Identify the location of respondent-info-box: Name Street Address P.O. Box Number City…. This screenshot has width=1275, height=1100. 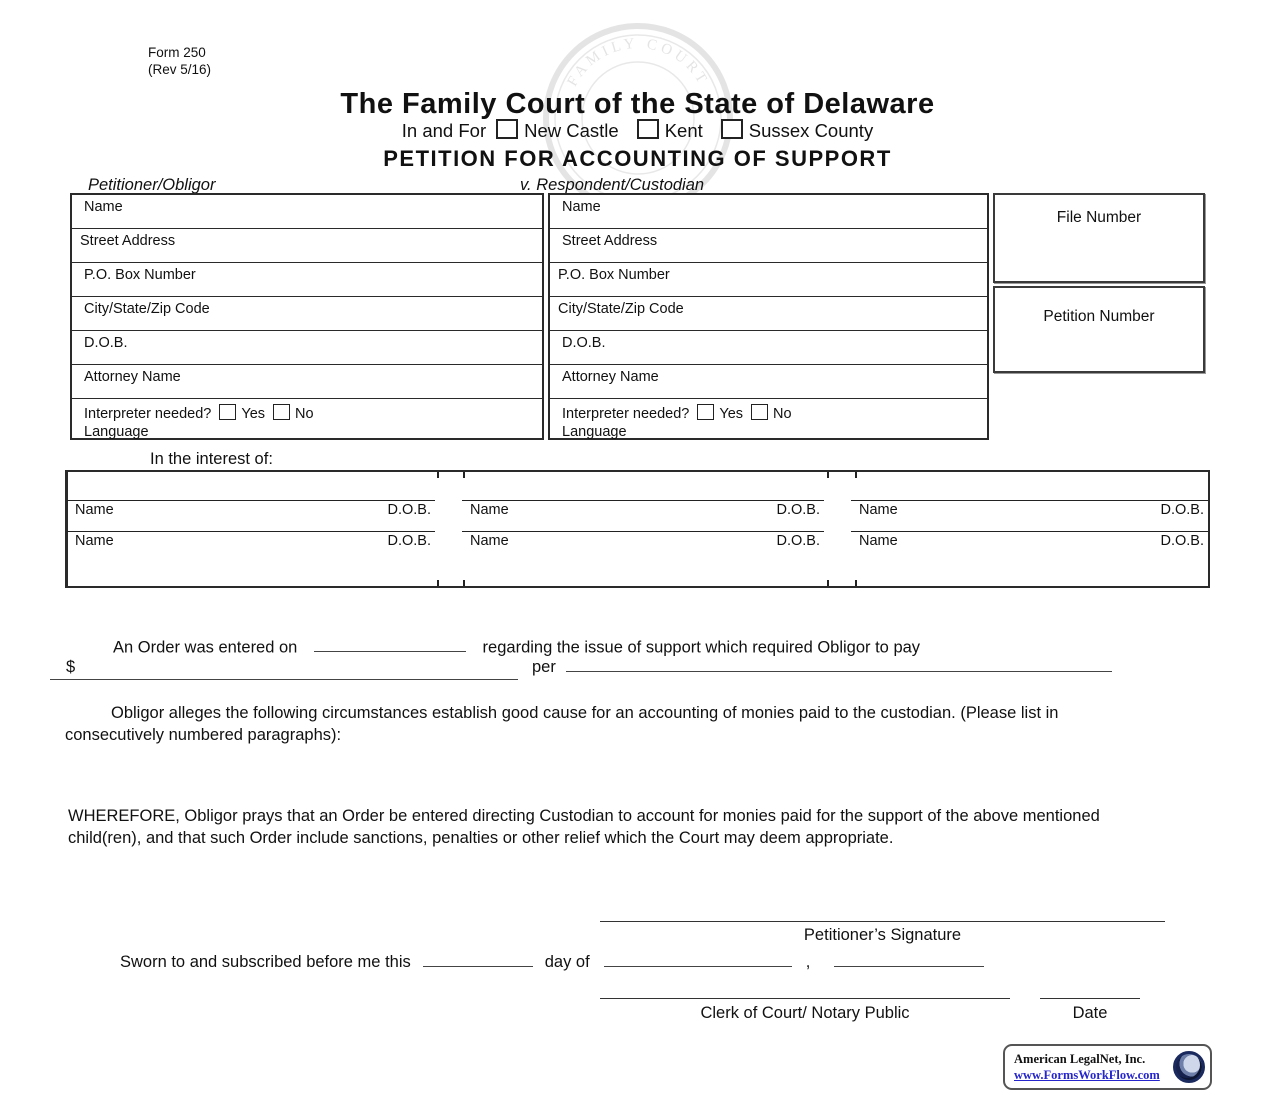
(768, 316).